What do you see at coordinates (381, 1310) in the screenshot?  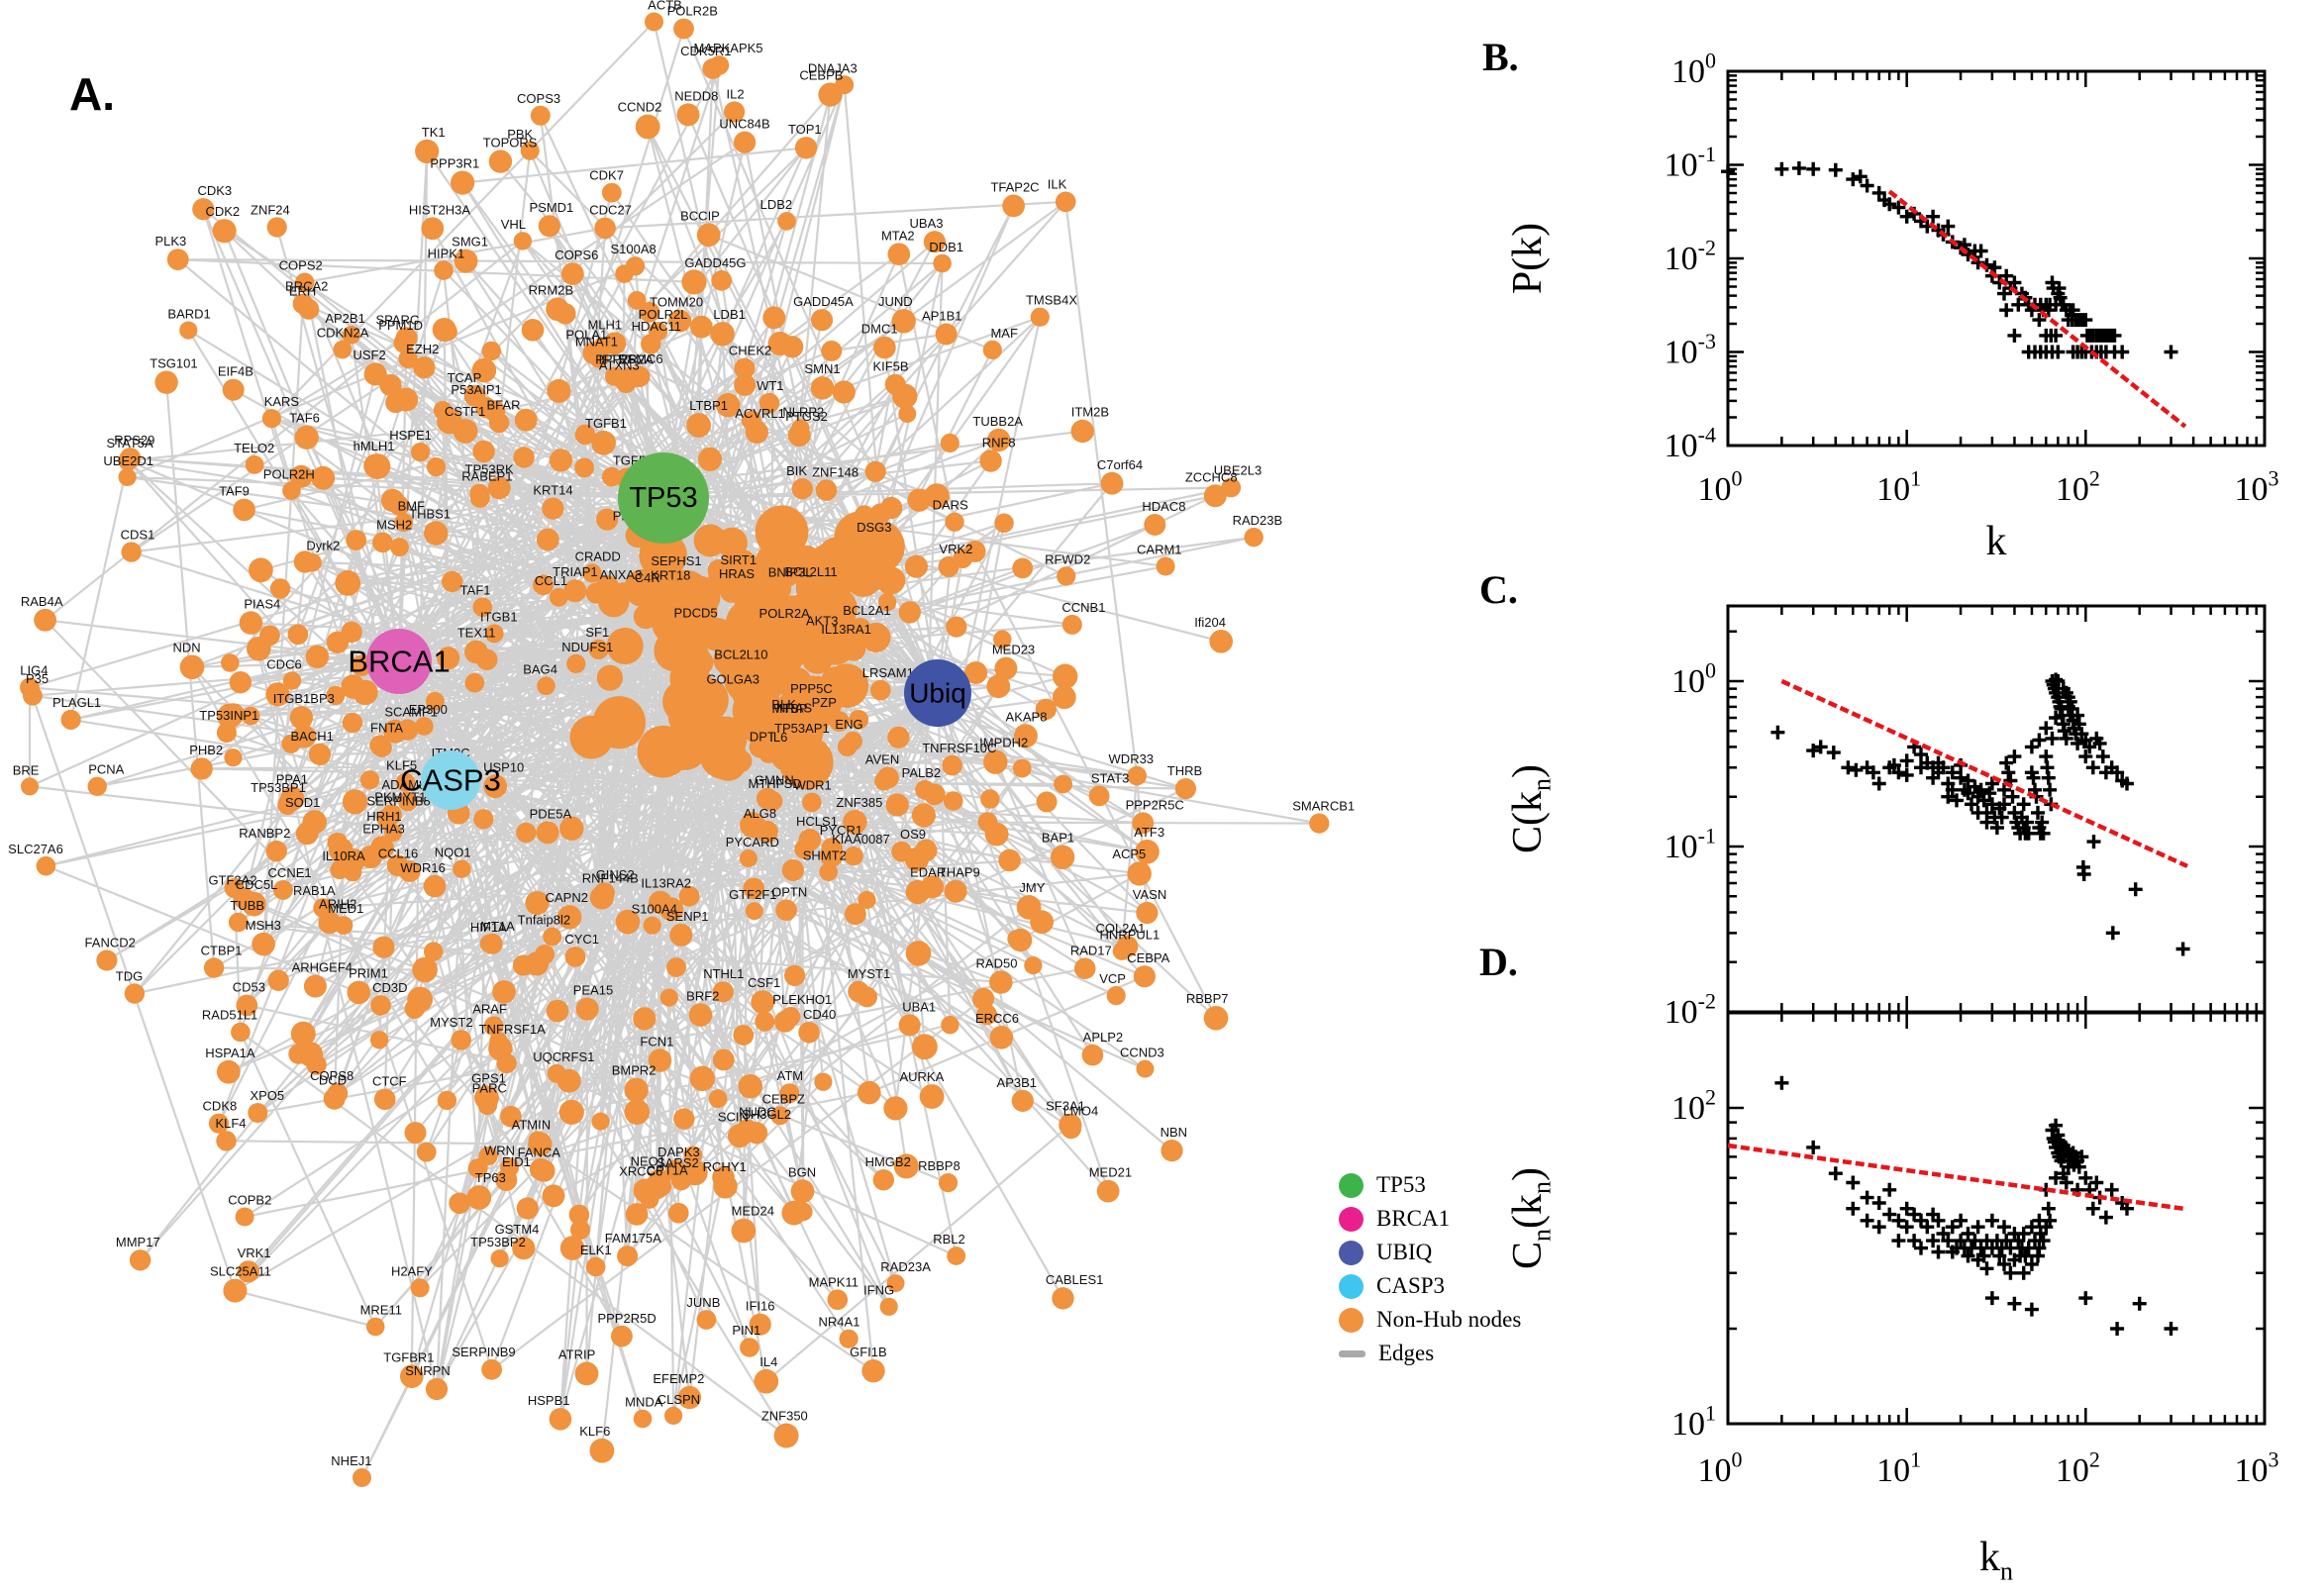 I see `network-node-label: MRE11` at bounding box center [381, 1310].